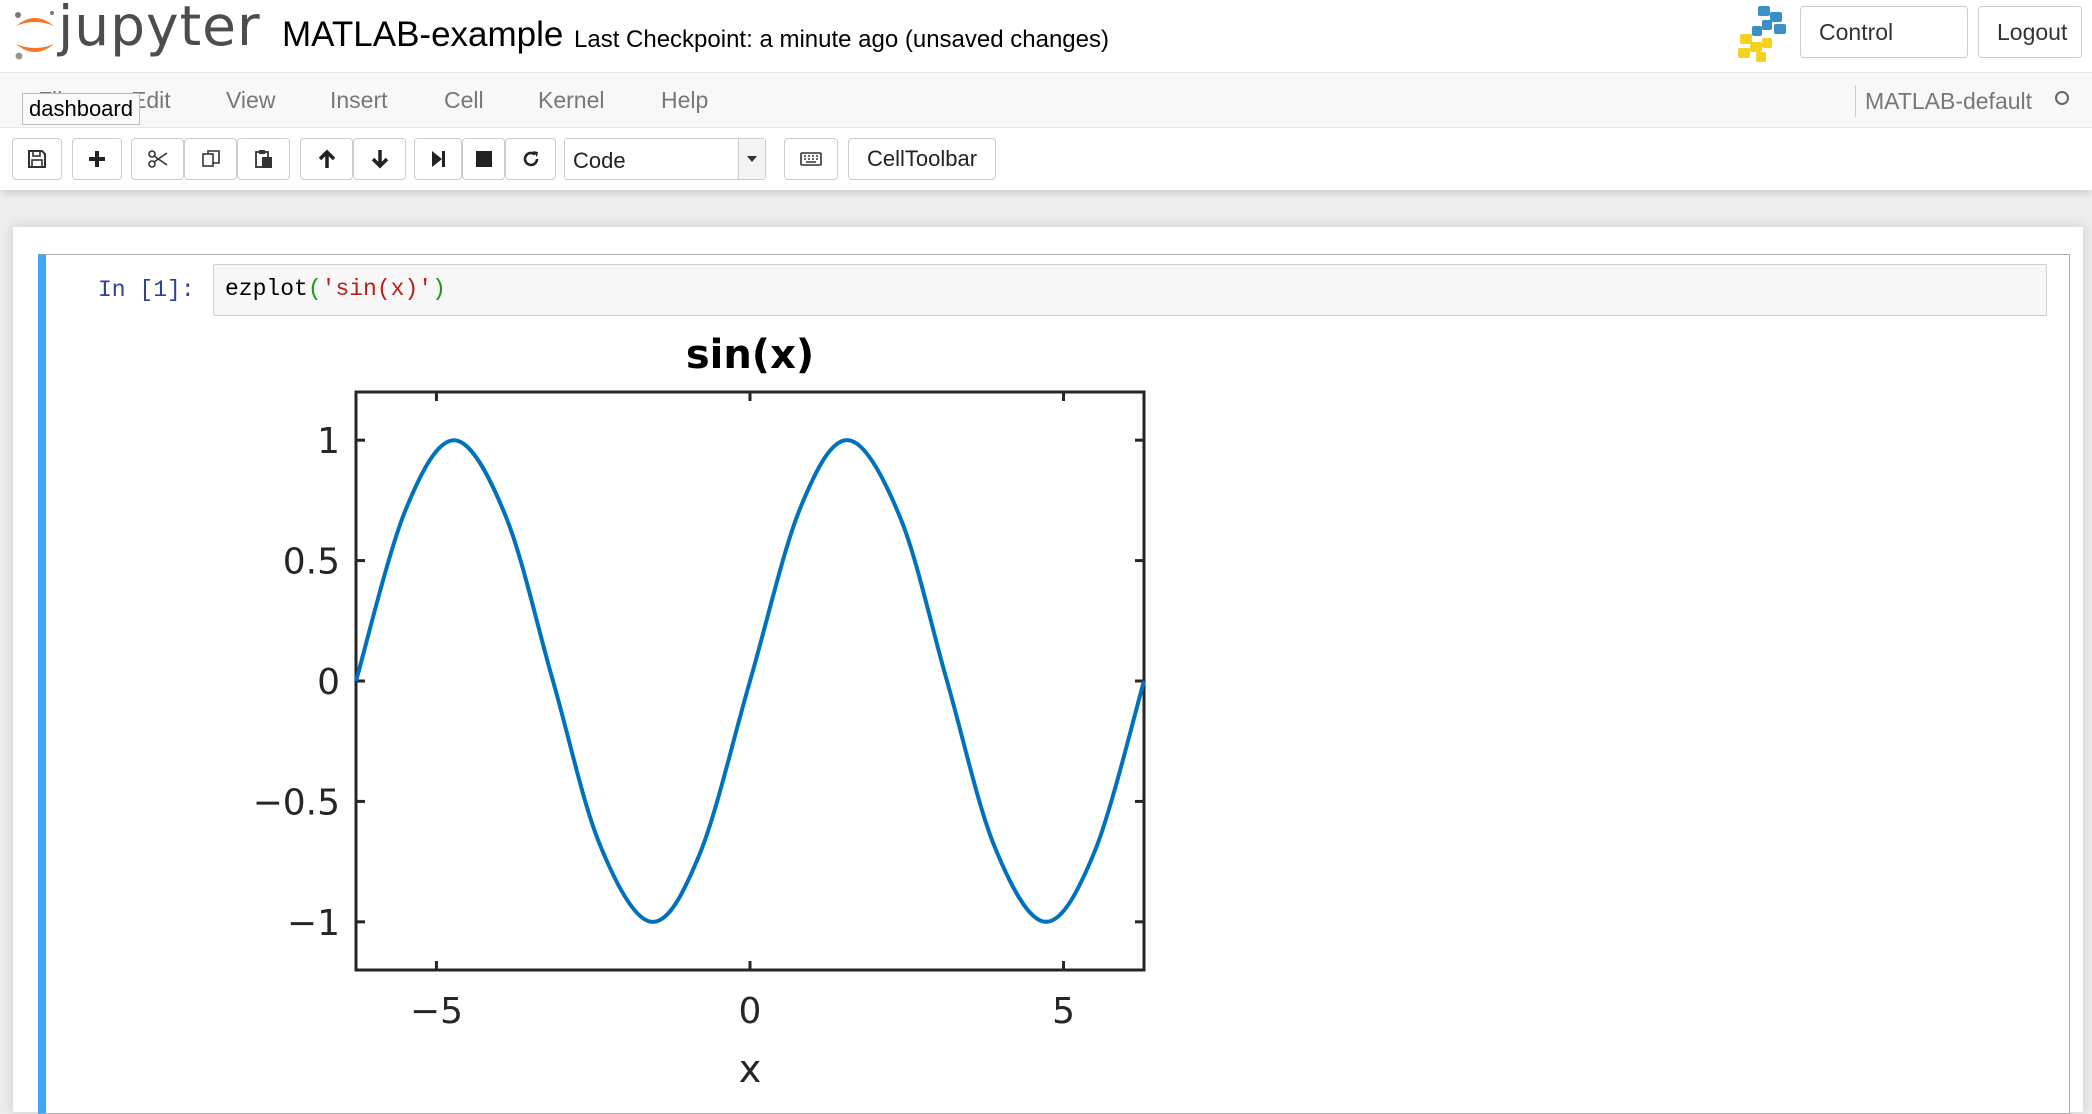 The image size is (2092, 1114). I want to click on interrupt-button, so click(483, 159).